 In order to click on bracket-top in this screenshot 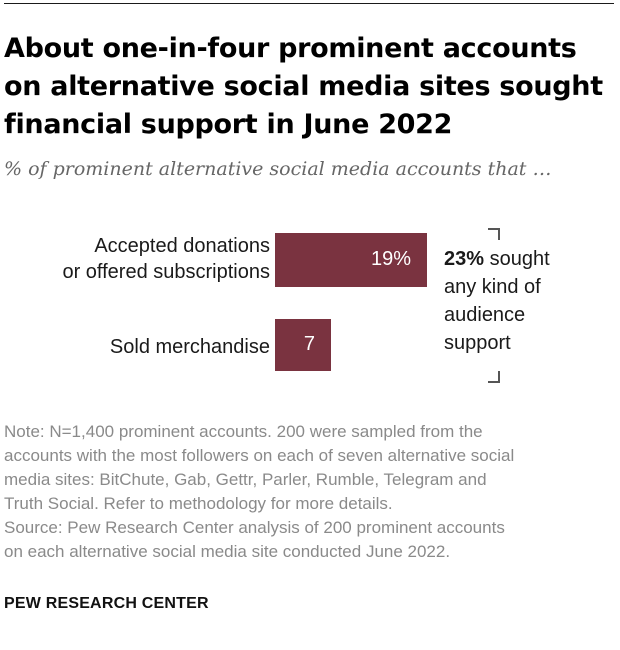, I will do `click(494, 234)`.